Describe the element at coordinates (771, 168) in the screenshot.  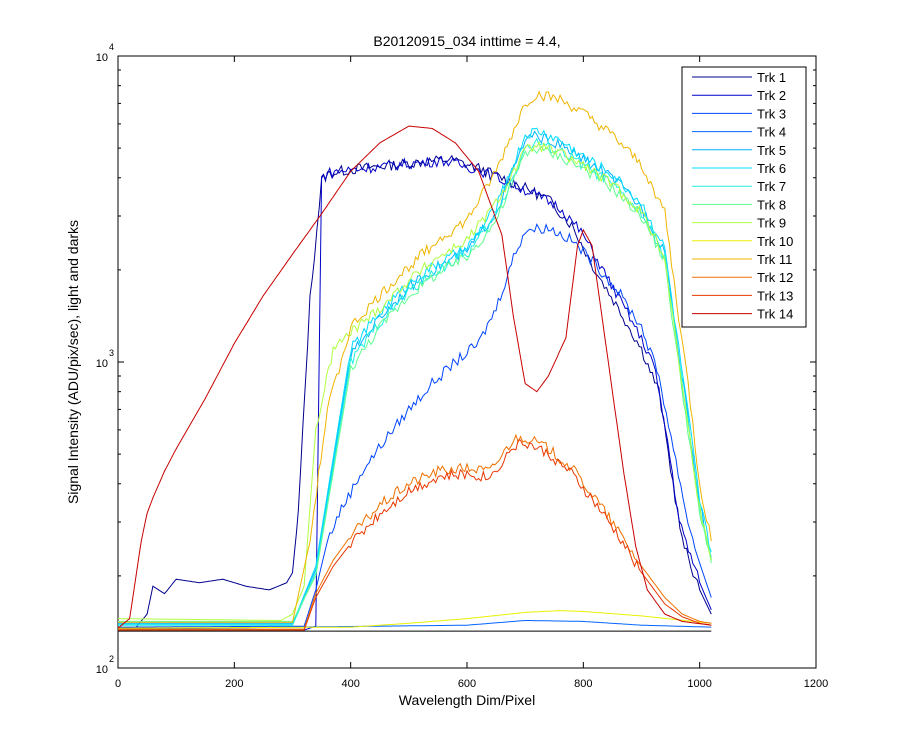
I see `legend-label: Trk 6` at that location.